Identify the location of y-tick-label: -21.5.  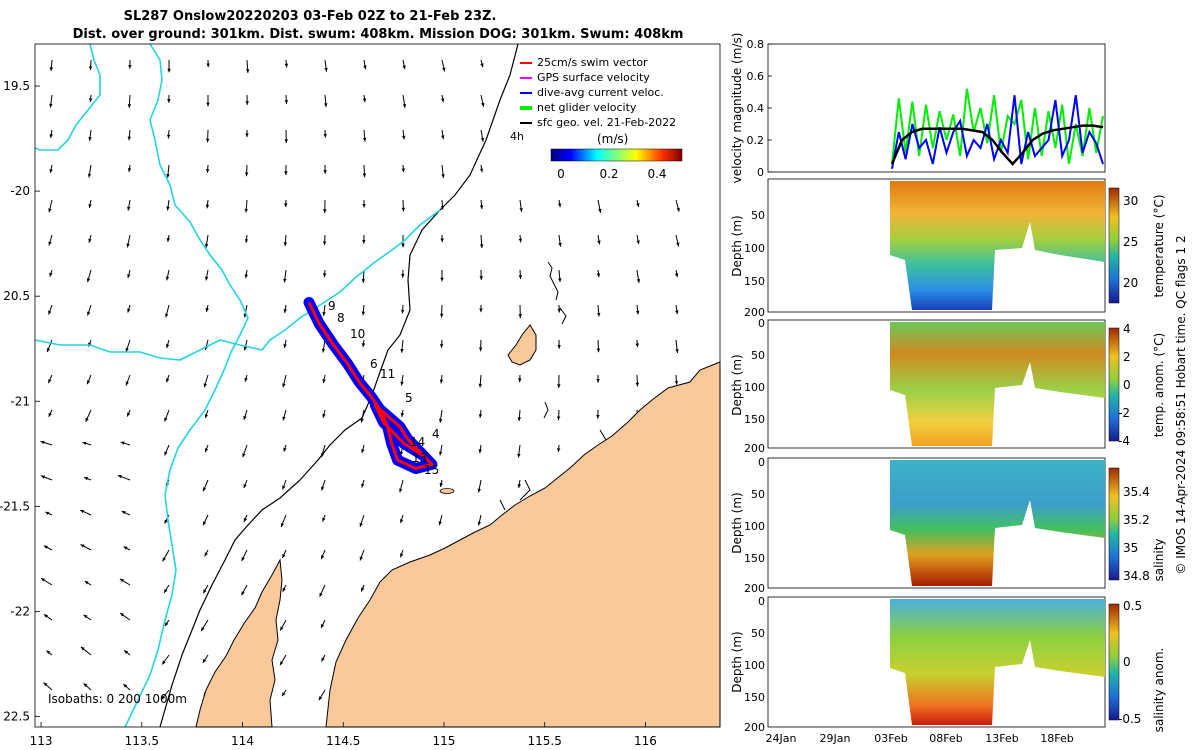
(15, 506).